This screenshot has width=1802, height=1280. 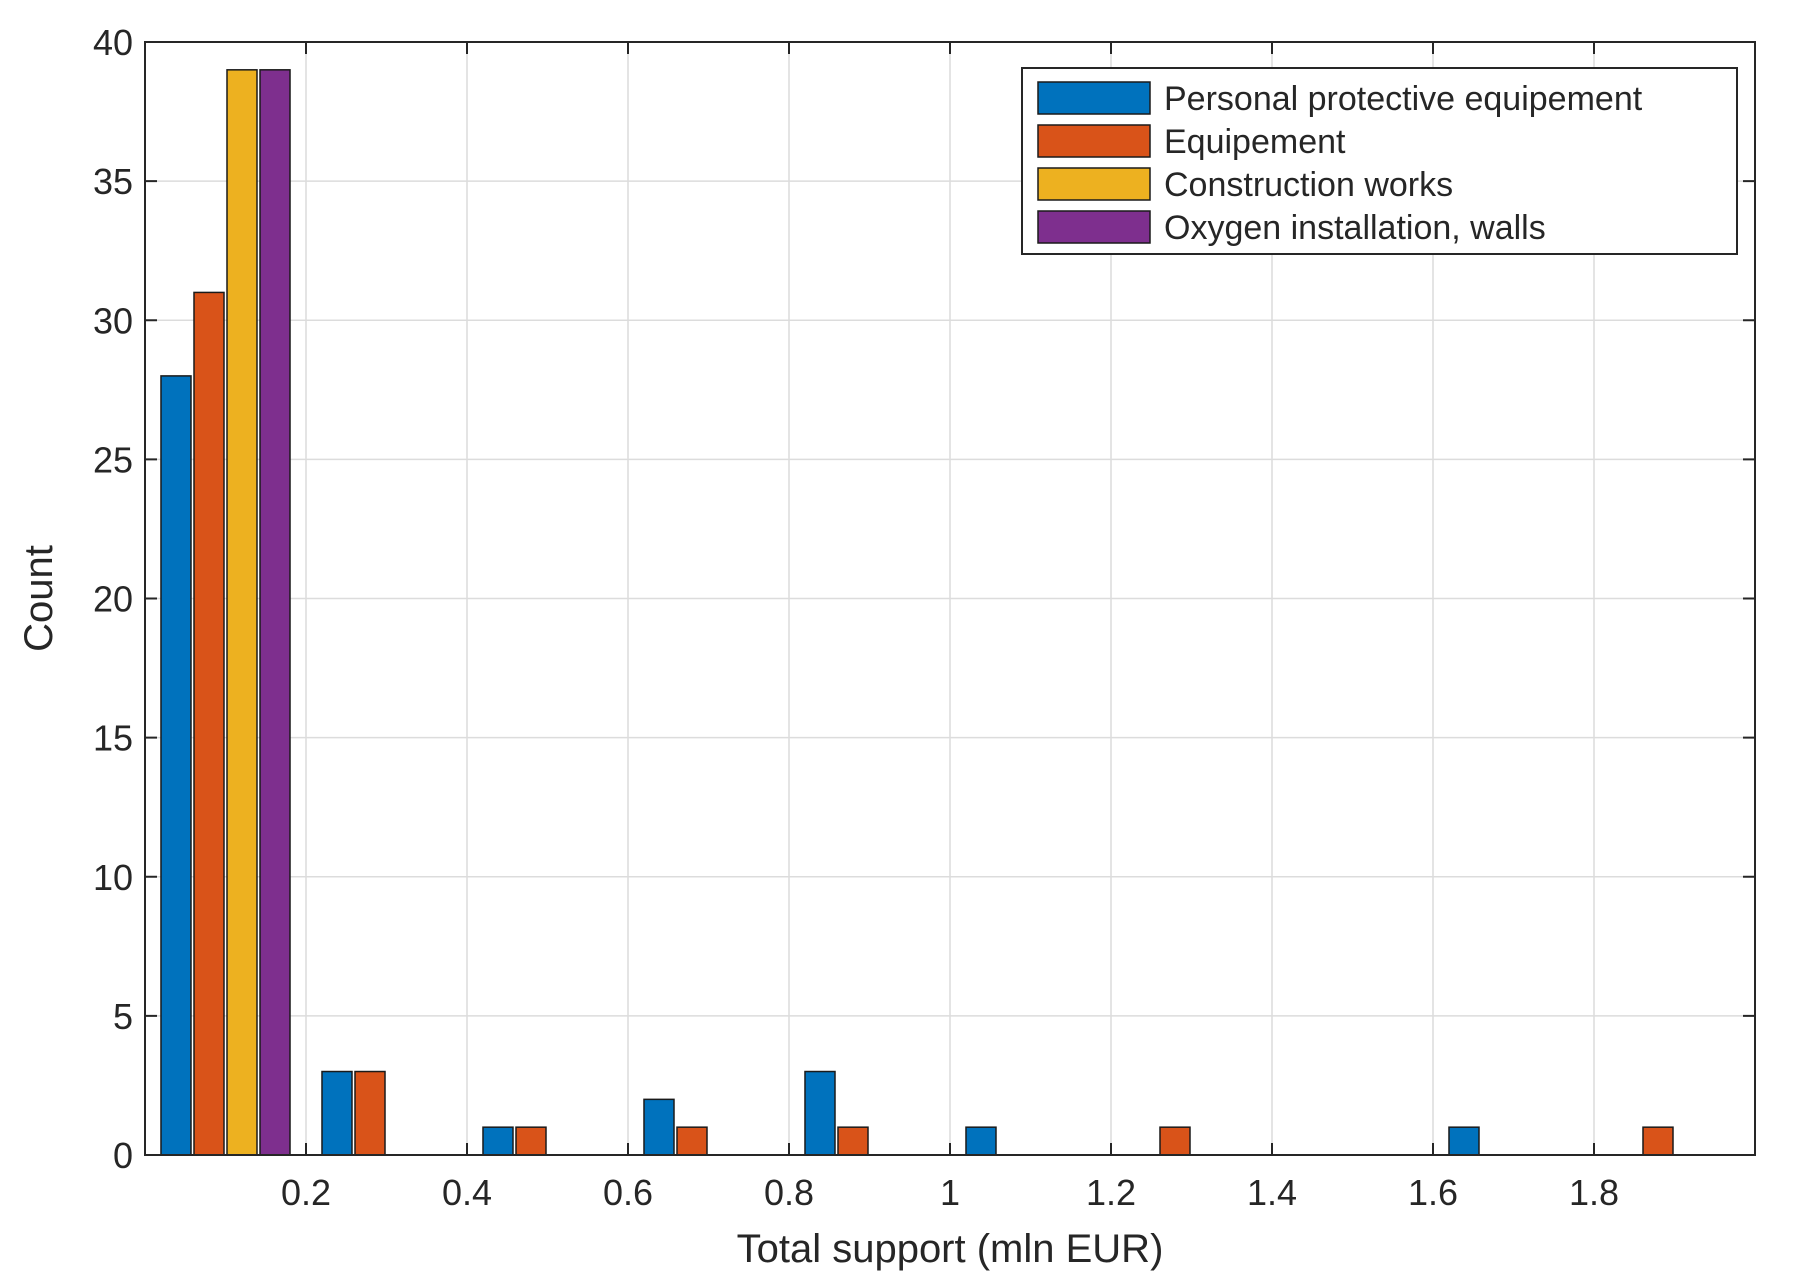 I want to click on x-tick-label: 0.6, so click(x=628, y=1192).